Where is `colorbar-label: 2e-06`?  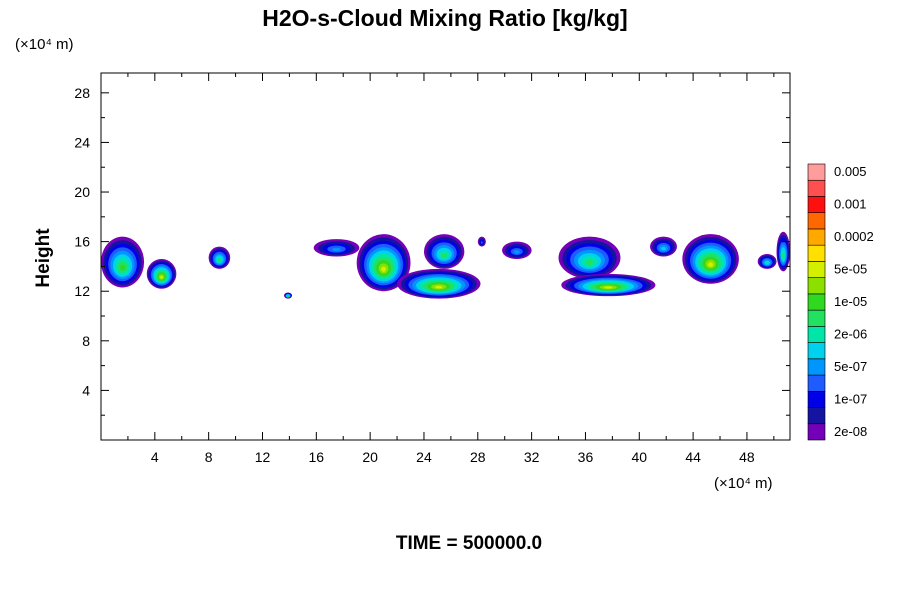 colorbar-label: 2e-06 is located at coordinates (850, 333).